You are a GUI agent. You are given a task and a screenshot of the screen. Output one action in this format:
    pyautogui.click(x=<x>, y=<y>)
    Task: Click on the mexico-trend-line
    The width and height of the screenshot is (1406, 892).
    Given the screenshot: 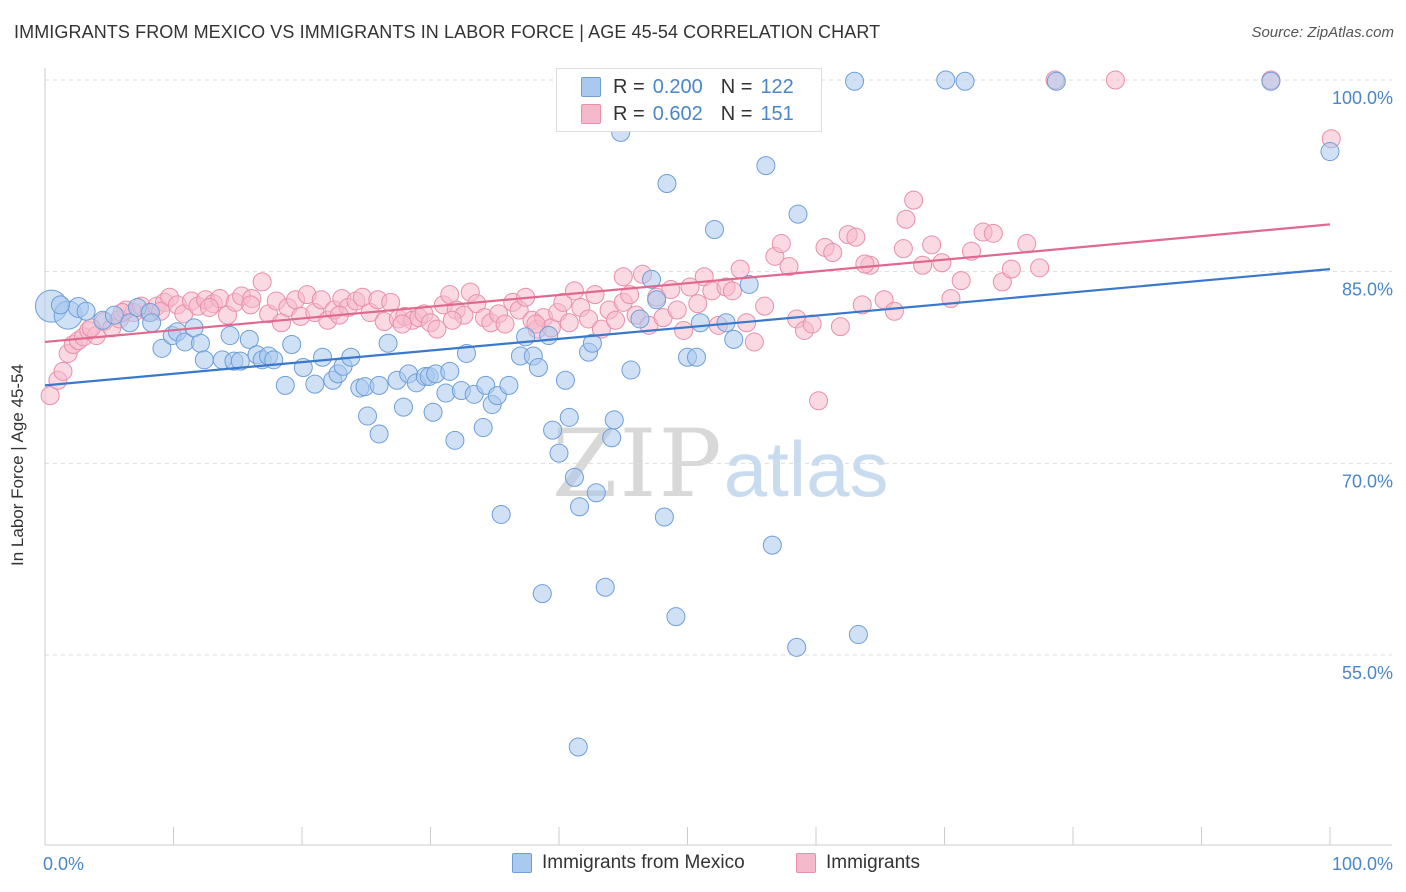 What is the action you would take?
    pyautogui.click(x=687, y=327)
    